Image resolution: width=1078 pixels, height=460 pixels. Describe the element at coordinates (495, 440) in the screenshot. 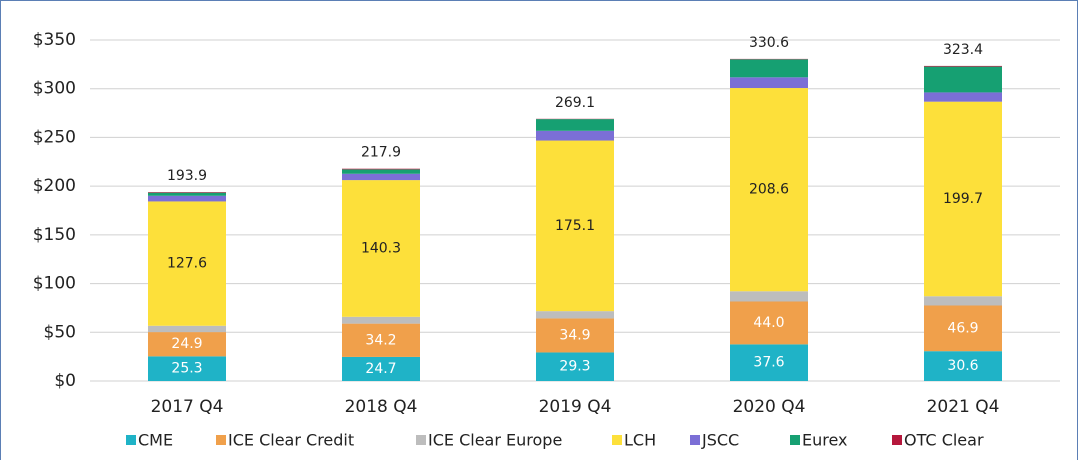

I see `legend-label: ICE Clear Europe` at that location.